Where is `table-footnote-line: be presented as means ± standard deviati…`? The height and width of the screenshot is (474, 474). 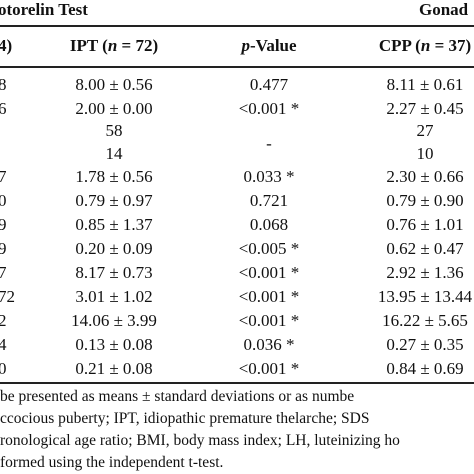
table-footnote-line: be presented as means ± standard deviati… is located at coordinates (177, 396).